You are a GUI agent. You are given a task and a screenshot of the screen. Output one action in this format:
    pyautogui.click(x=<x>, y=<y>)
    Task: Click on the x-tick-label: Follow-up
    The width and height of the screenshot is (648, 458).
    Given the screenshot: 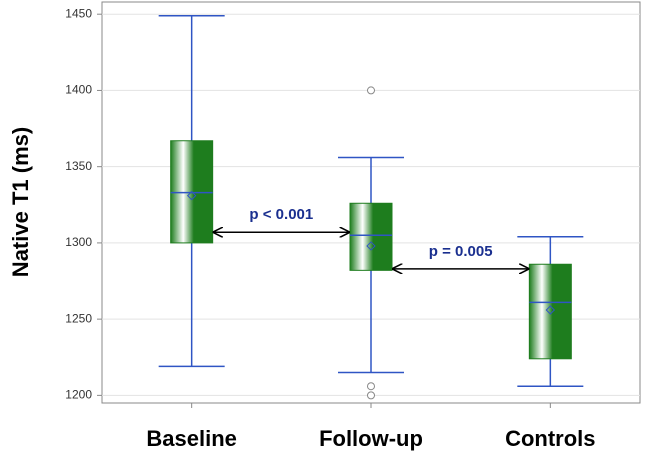 What is the action you would take?
    pyautogui.click(x=371, y=438)
    